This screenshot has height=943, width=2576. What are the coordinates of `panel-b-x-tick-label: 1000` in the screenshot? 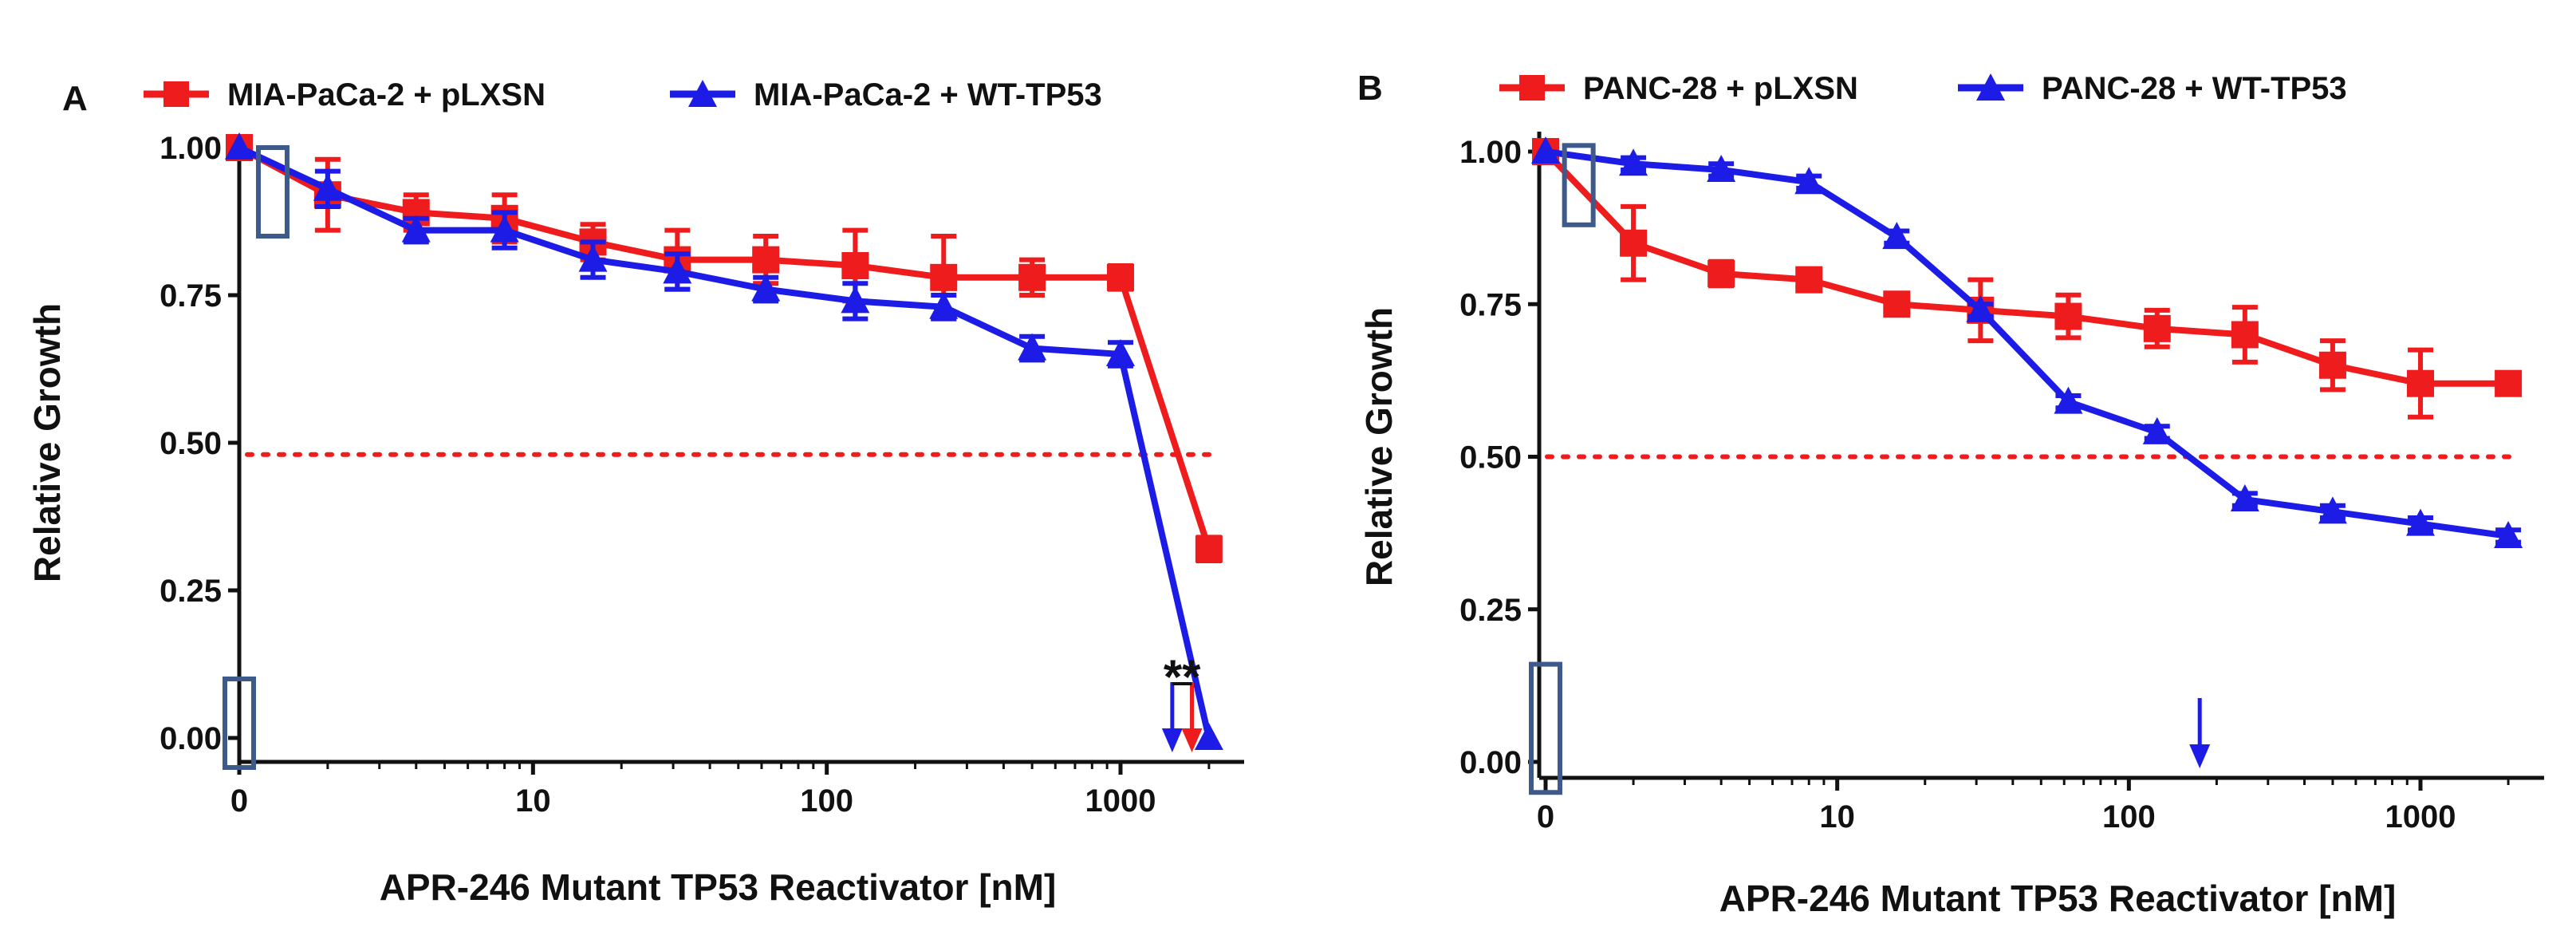 It's located at (2420, 817).